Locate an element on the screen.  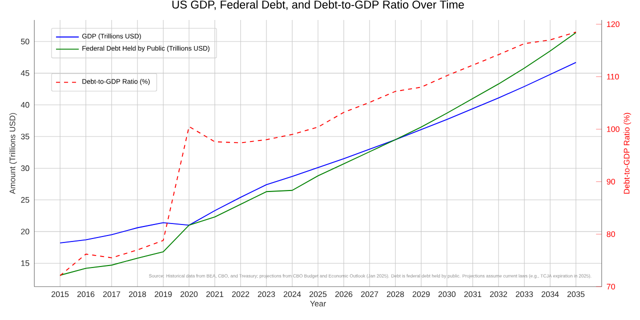
y-axis-title: Amount (Trillions USD) is located at coordinates (13, 153).